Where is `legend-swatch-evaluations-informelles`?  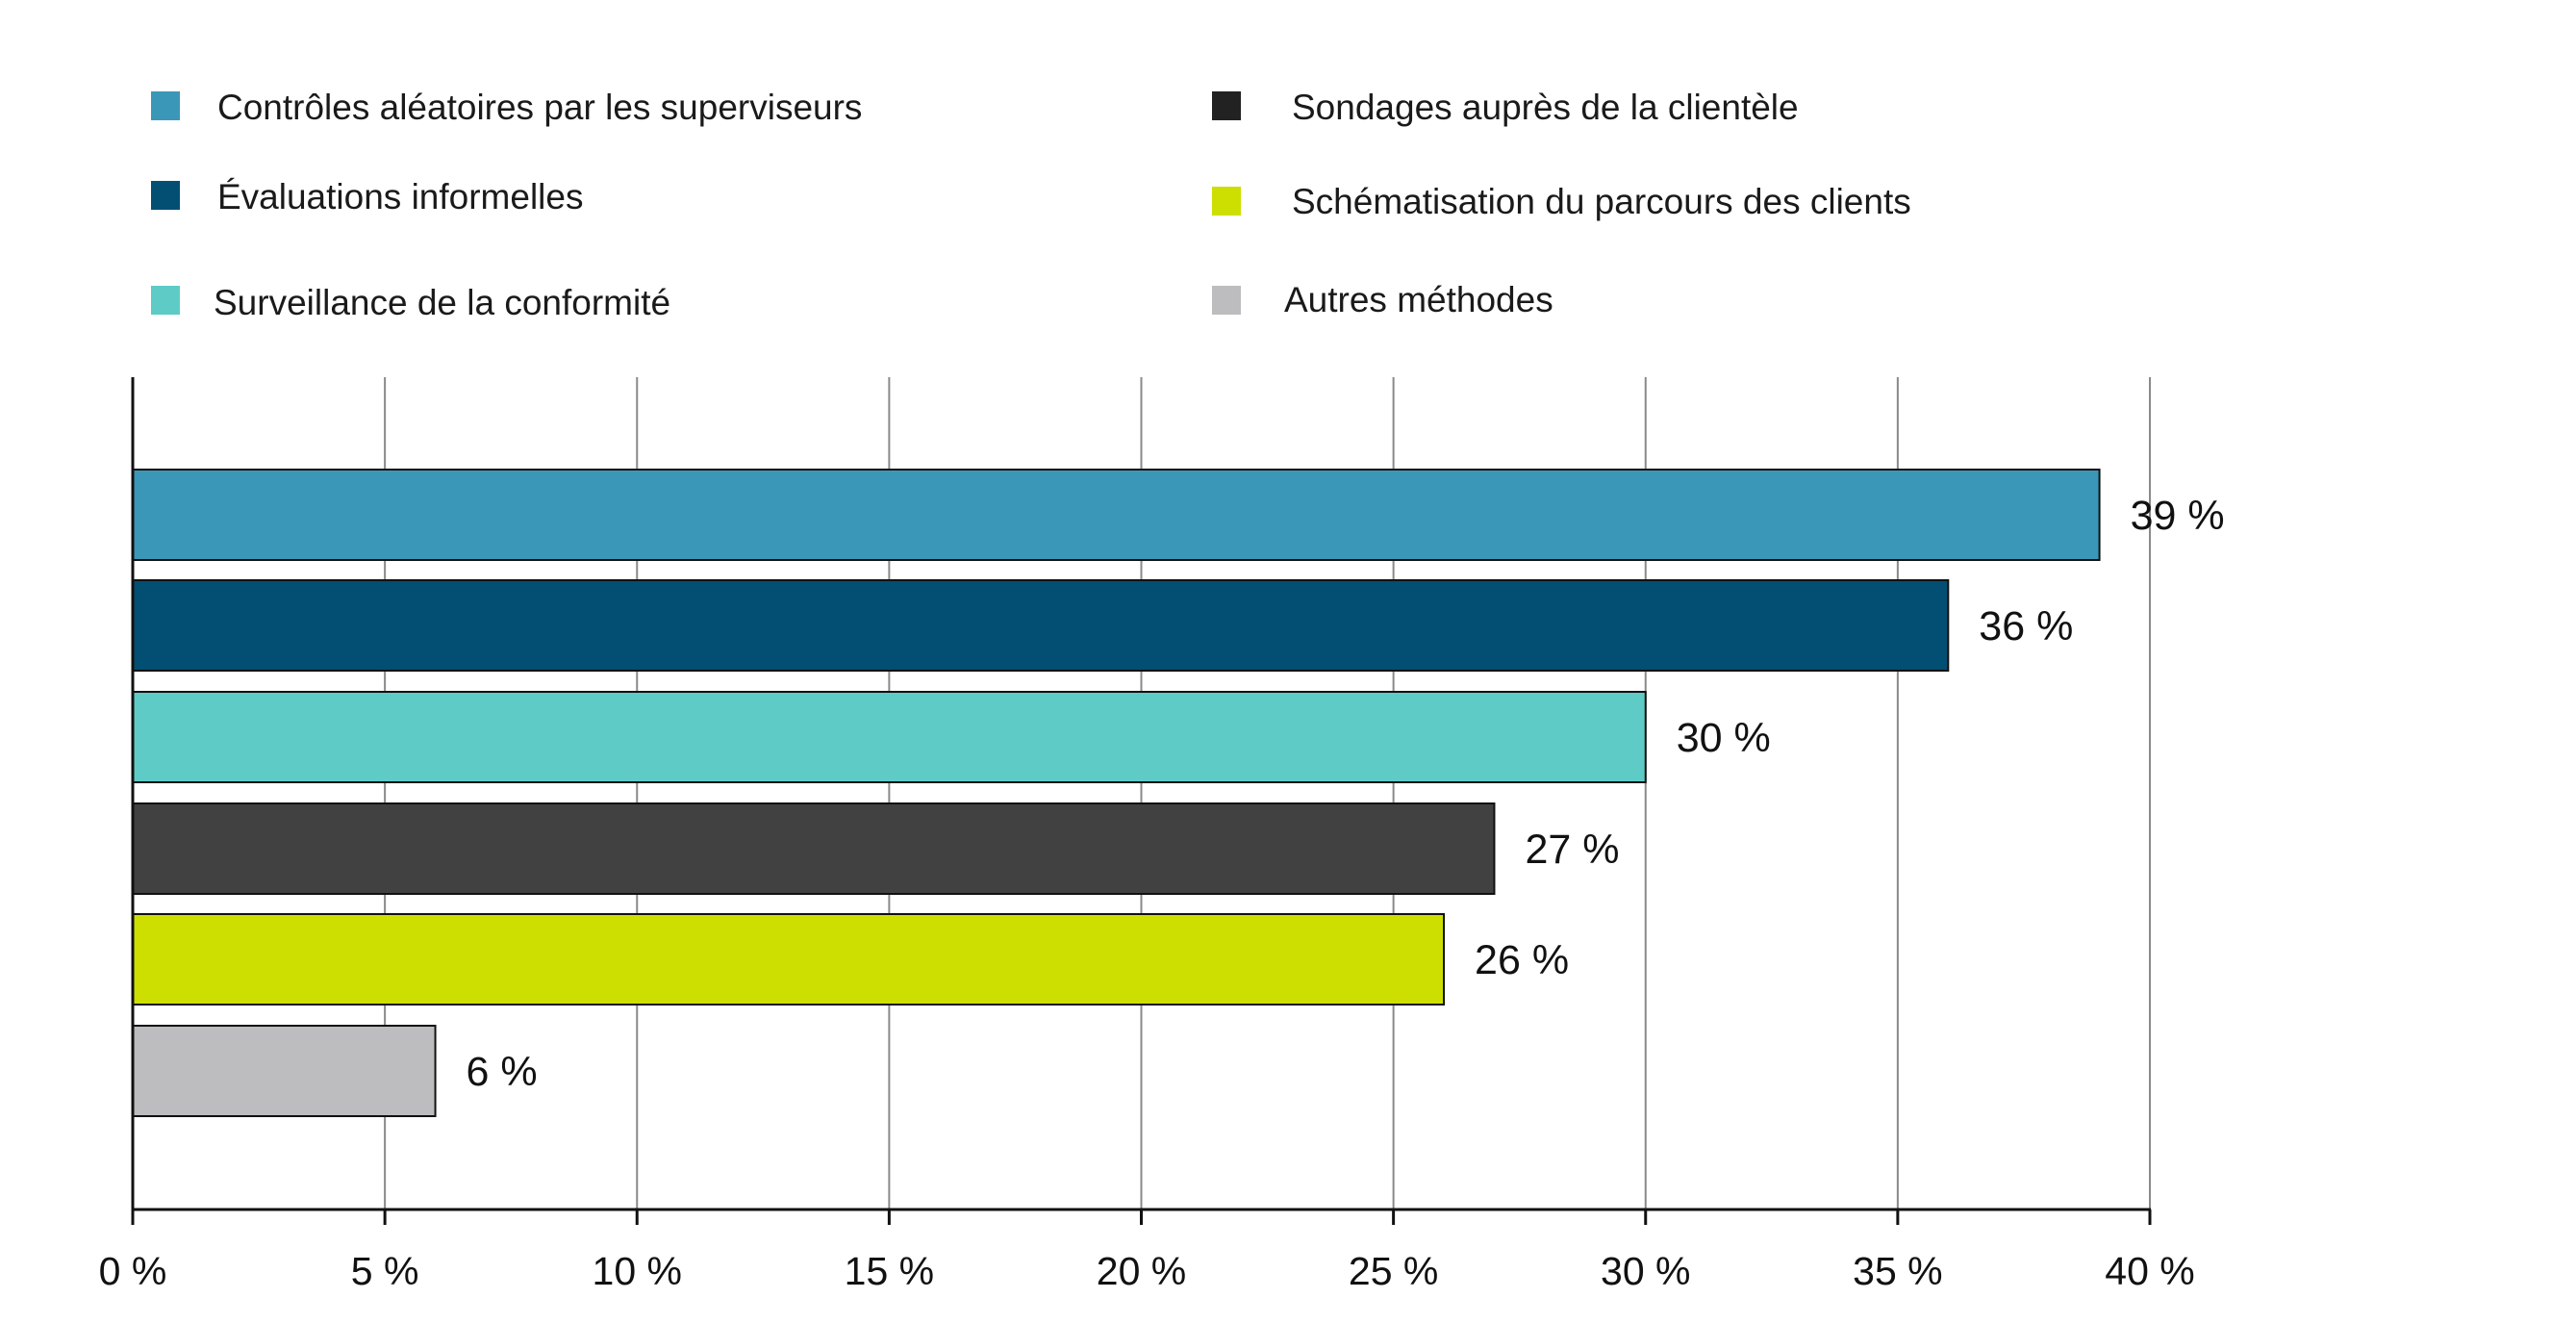
legend-swatch-evaluations-informelles is located at coordinates (165, 195).